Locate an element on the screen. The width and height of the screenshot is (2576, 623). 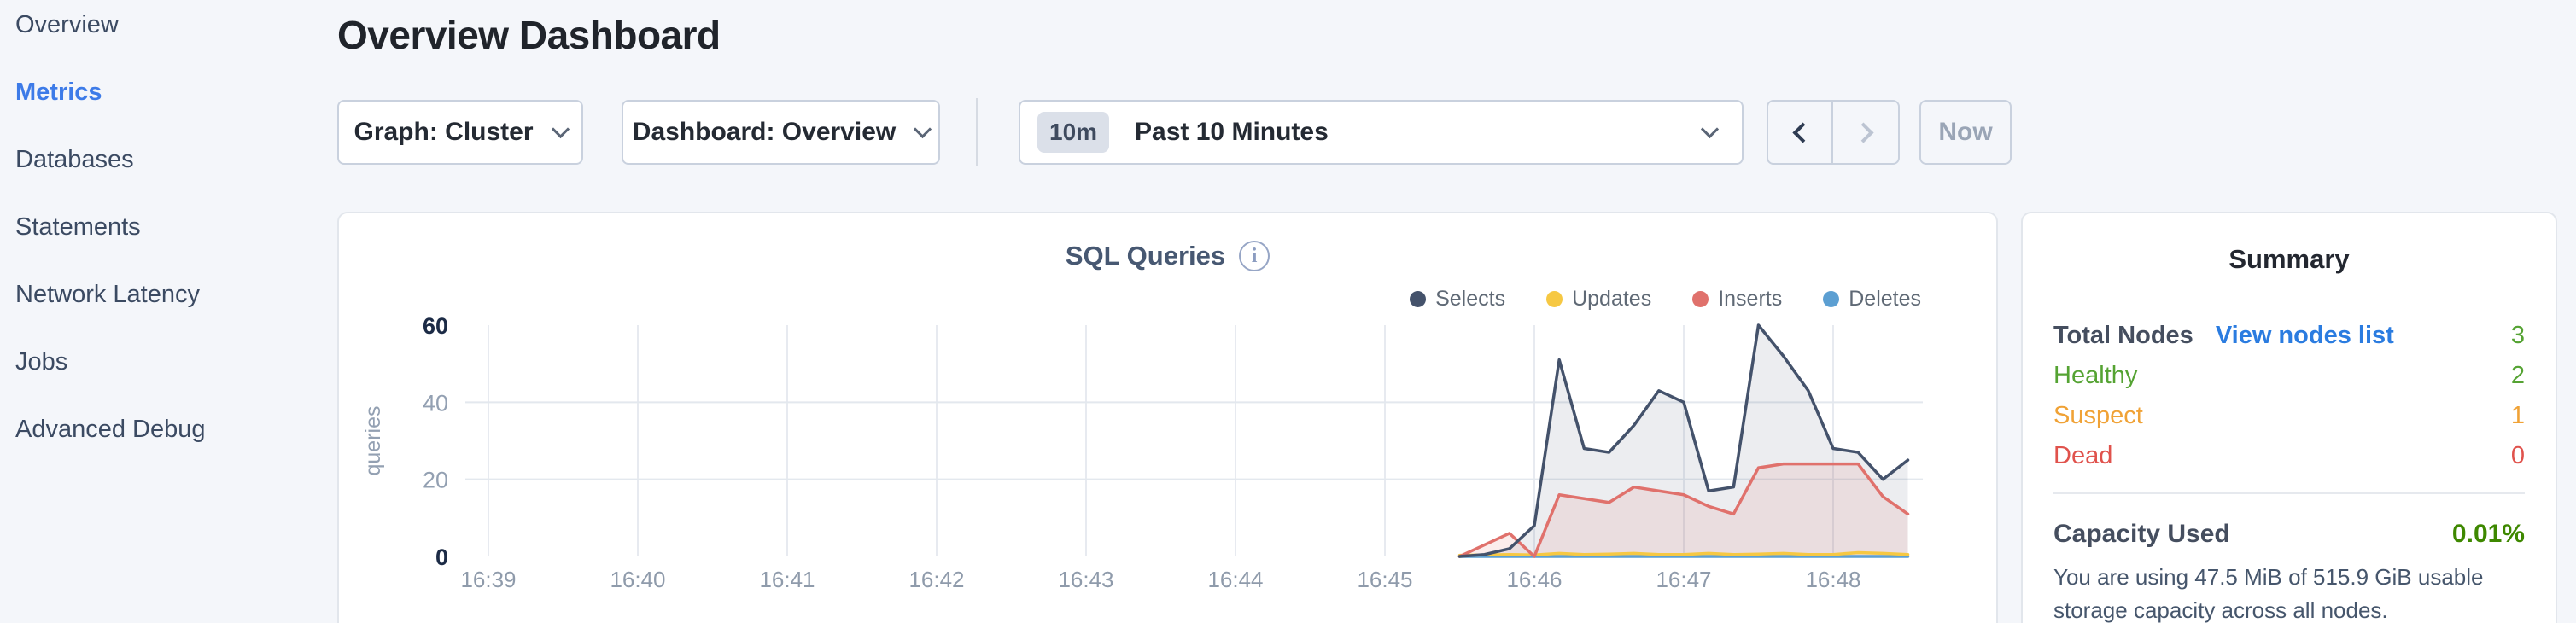
capacity-row: Capacity Used 0.01% is located at coordinates (2289, 534).